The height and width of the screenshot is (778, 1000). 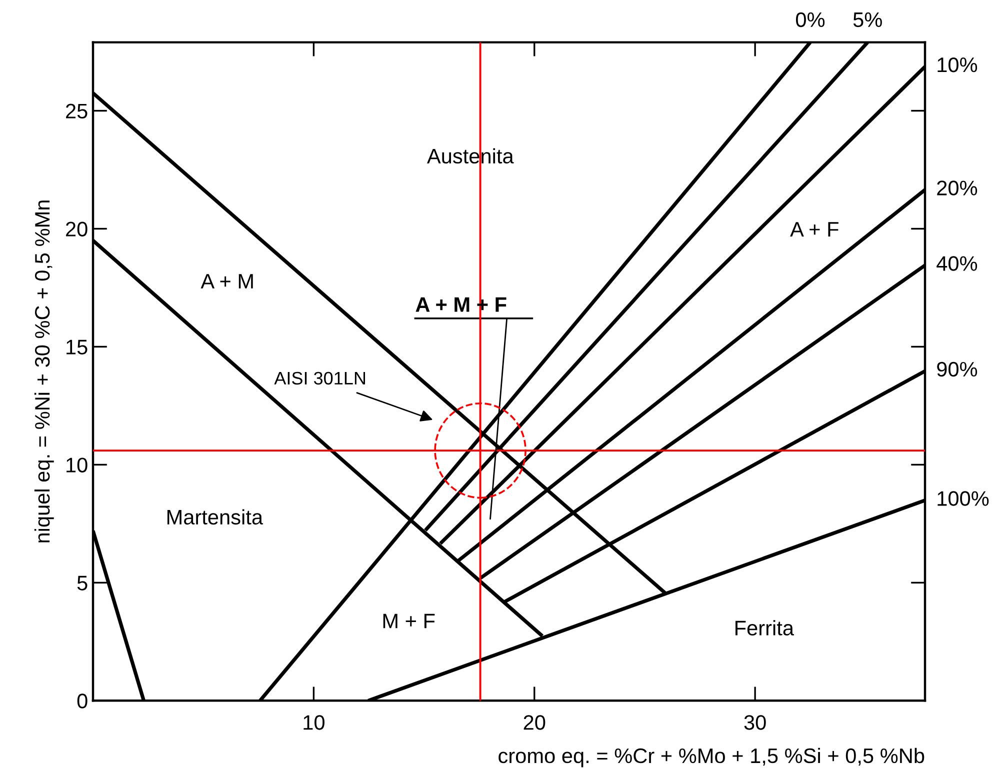 What do you see at coordinates (958, 64) in the screenshot?
I see `series-label: 10%` at bounding box center [958, 64].